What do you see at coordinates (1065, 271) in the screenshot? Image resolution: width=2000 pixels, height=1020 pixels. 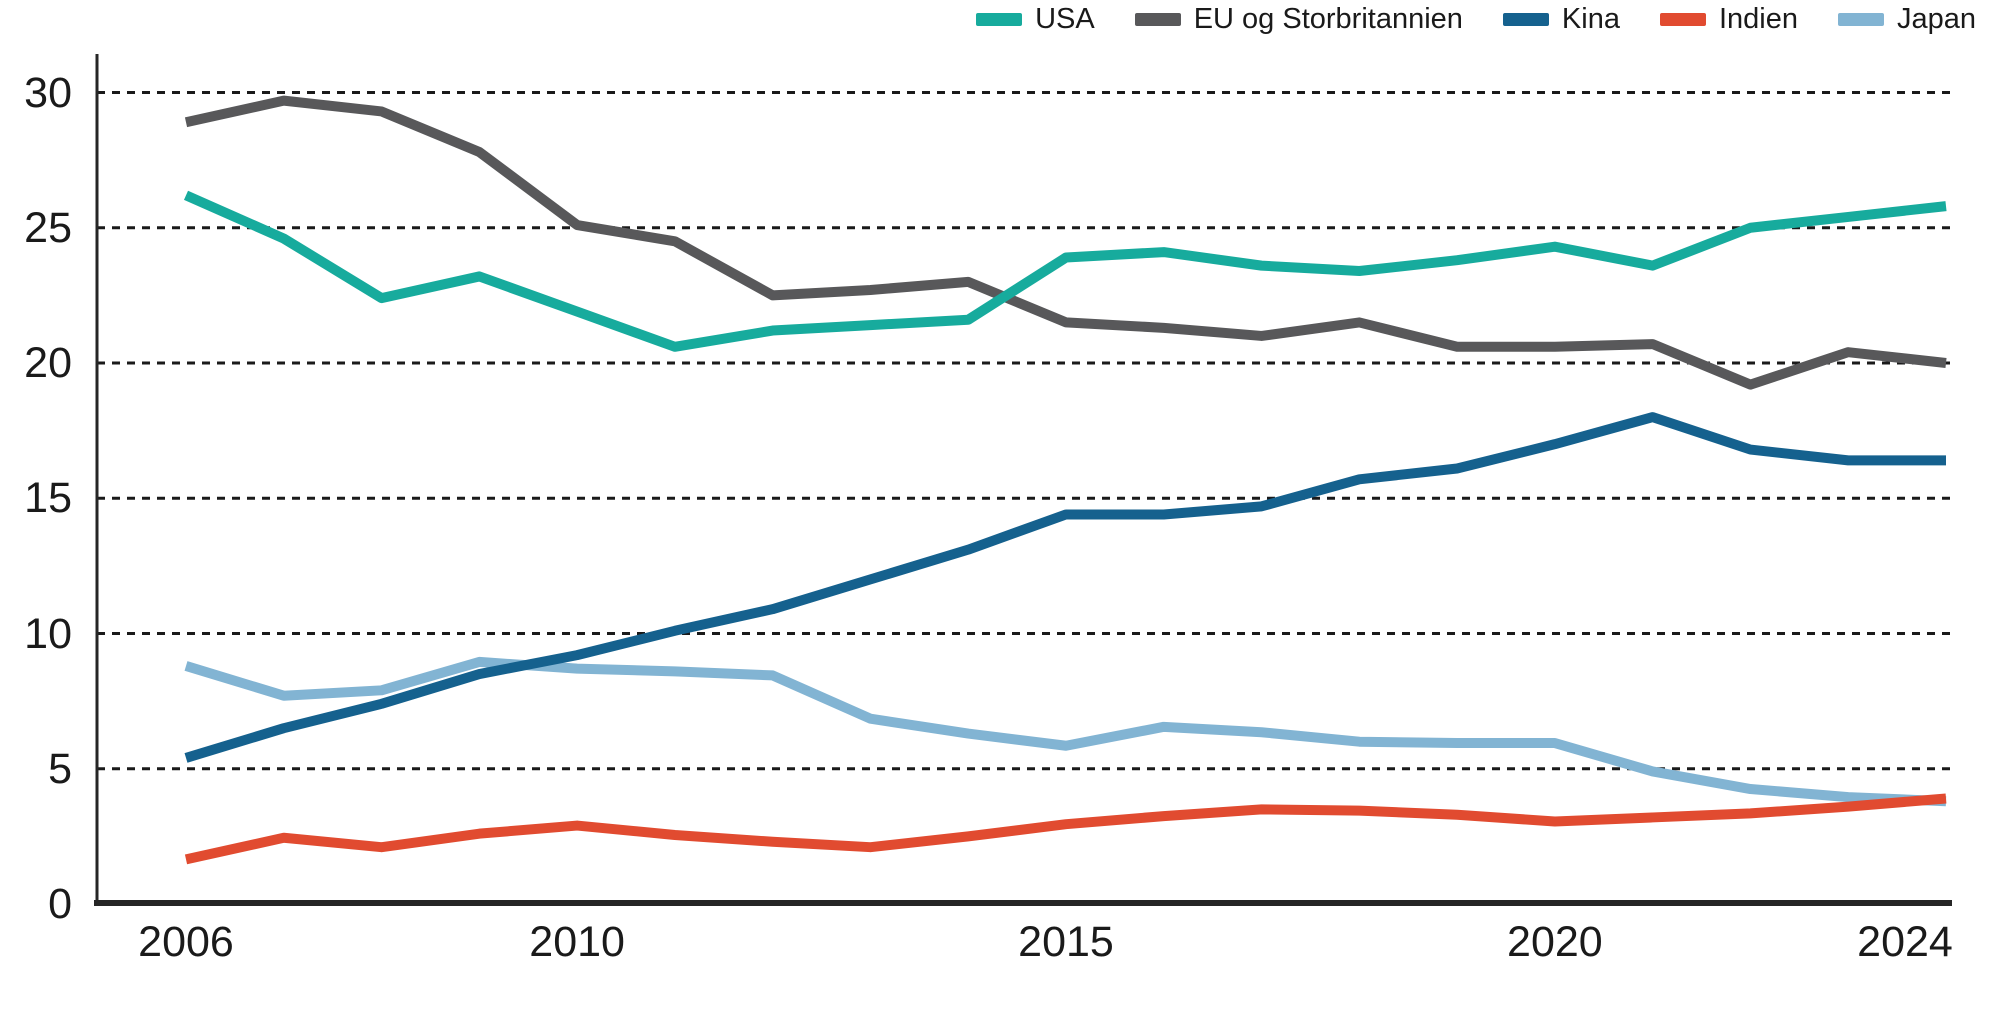 I see `series-line-usa` at bounding box center [1065, 271].